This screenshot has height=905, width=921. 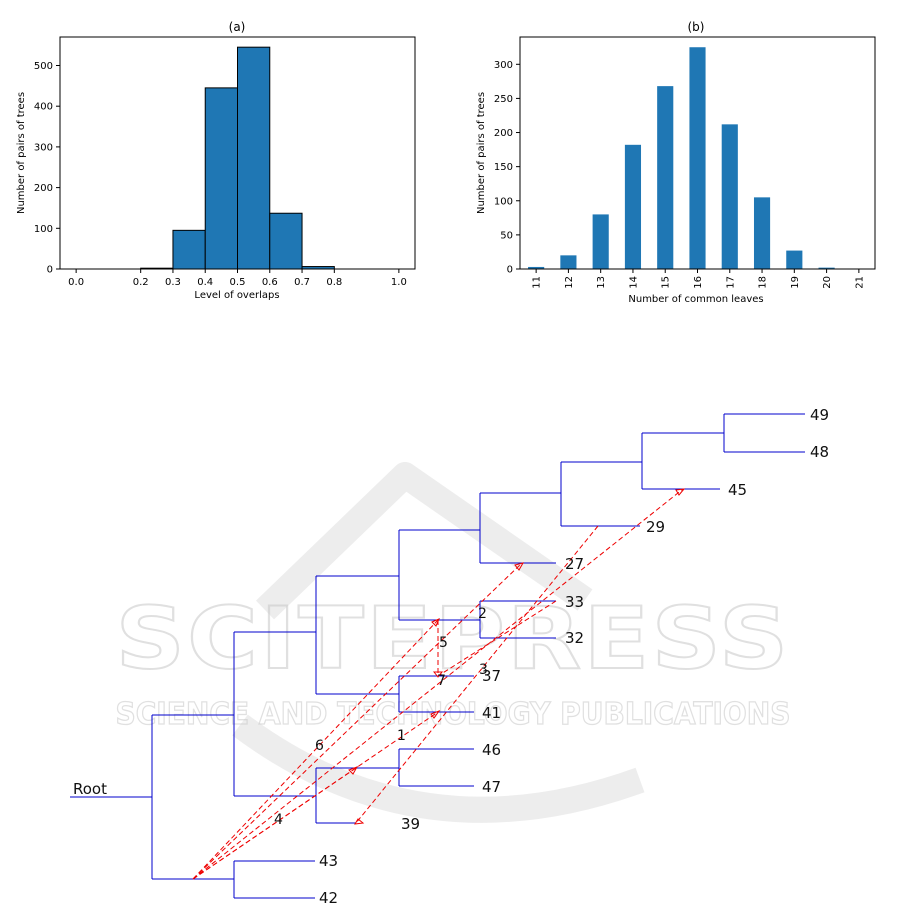 I want to click on branch-k, so click(x=640, y=461).